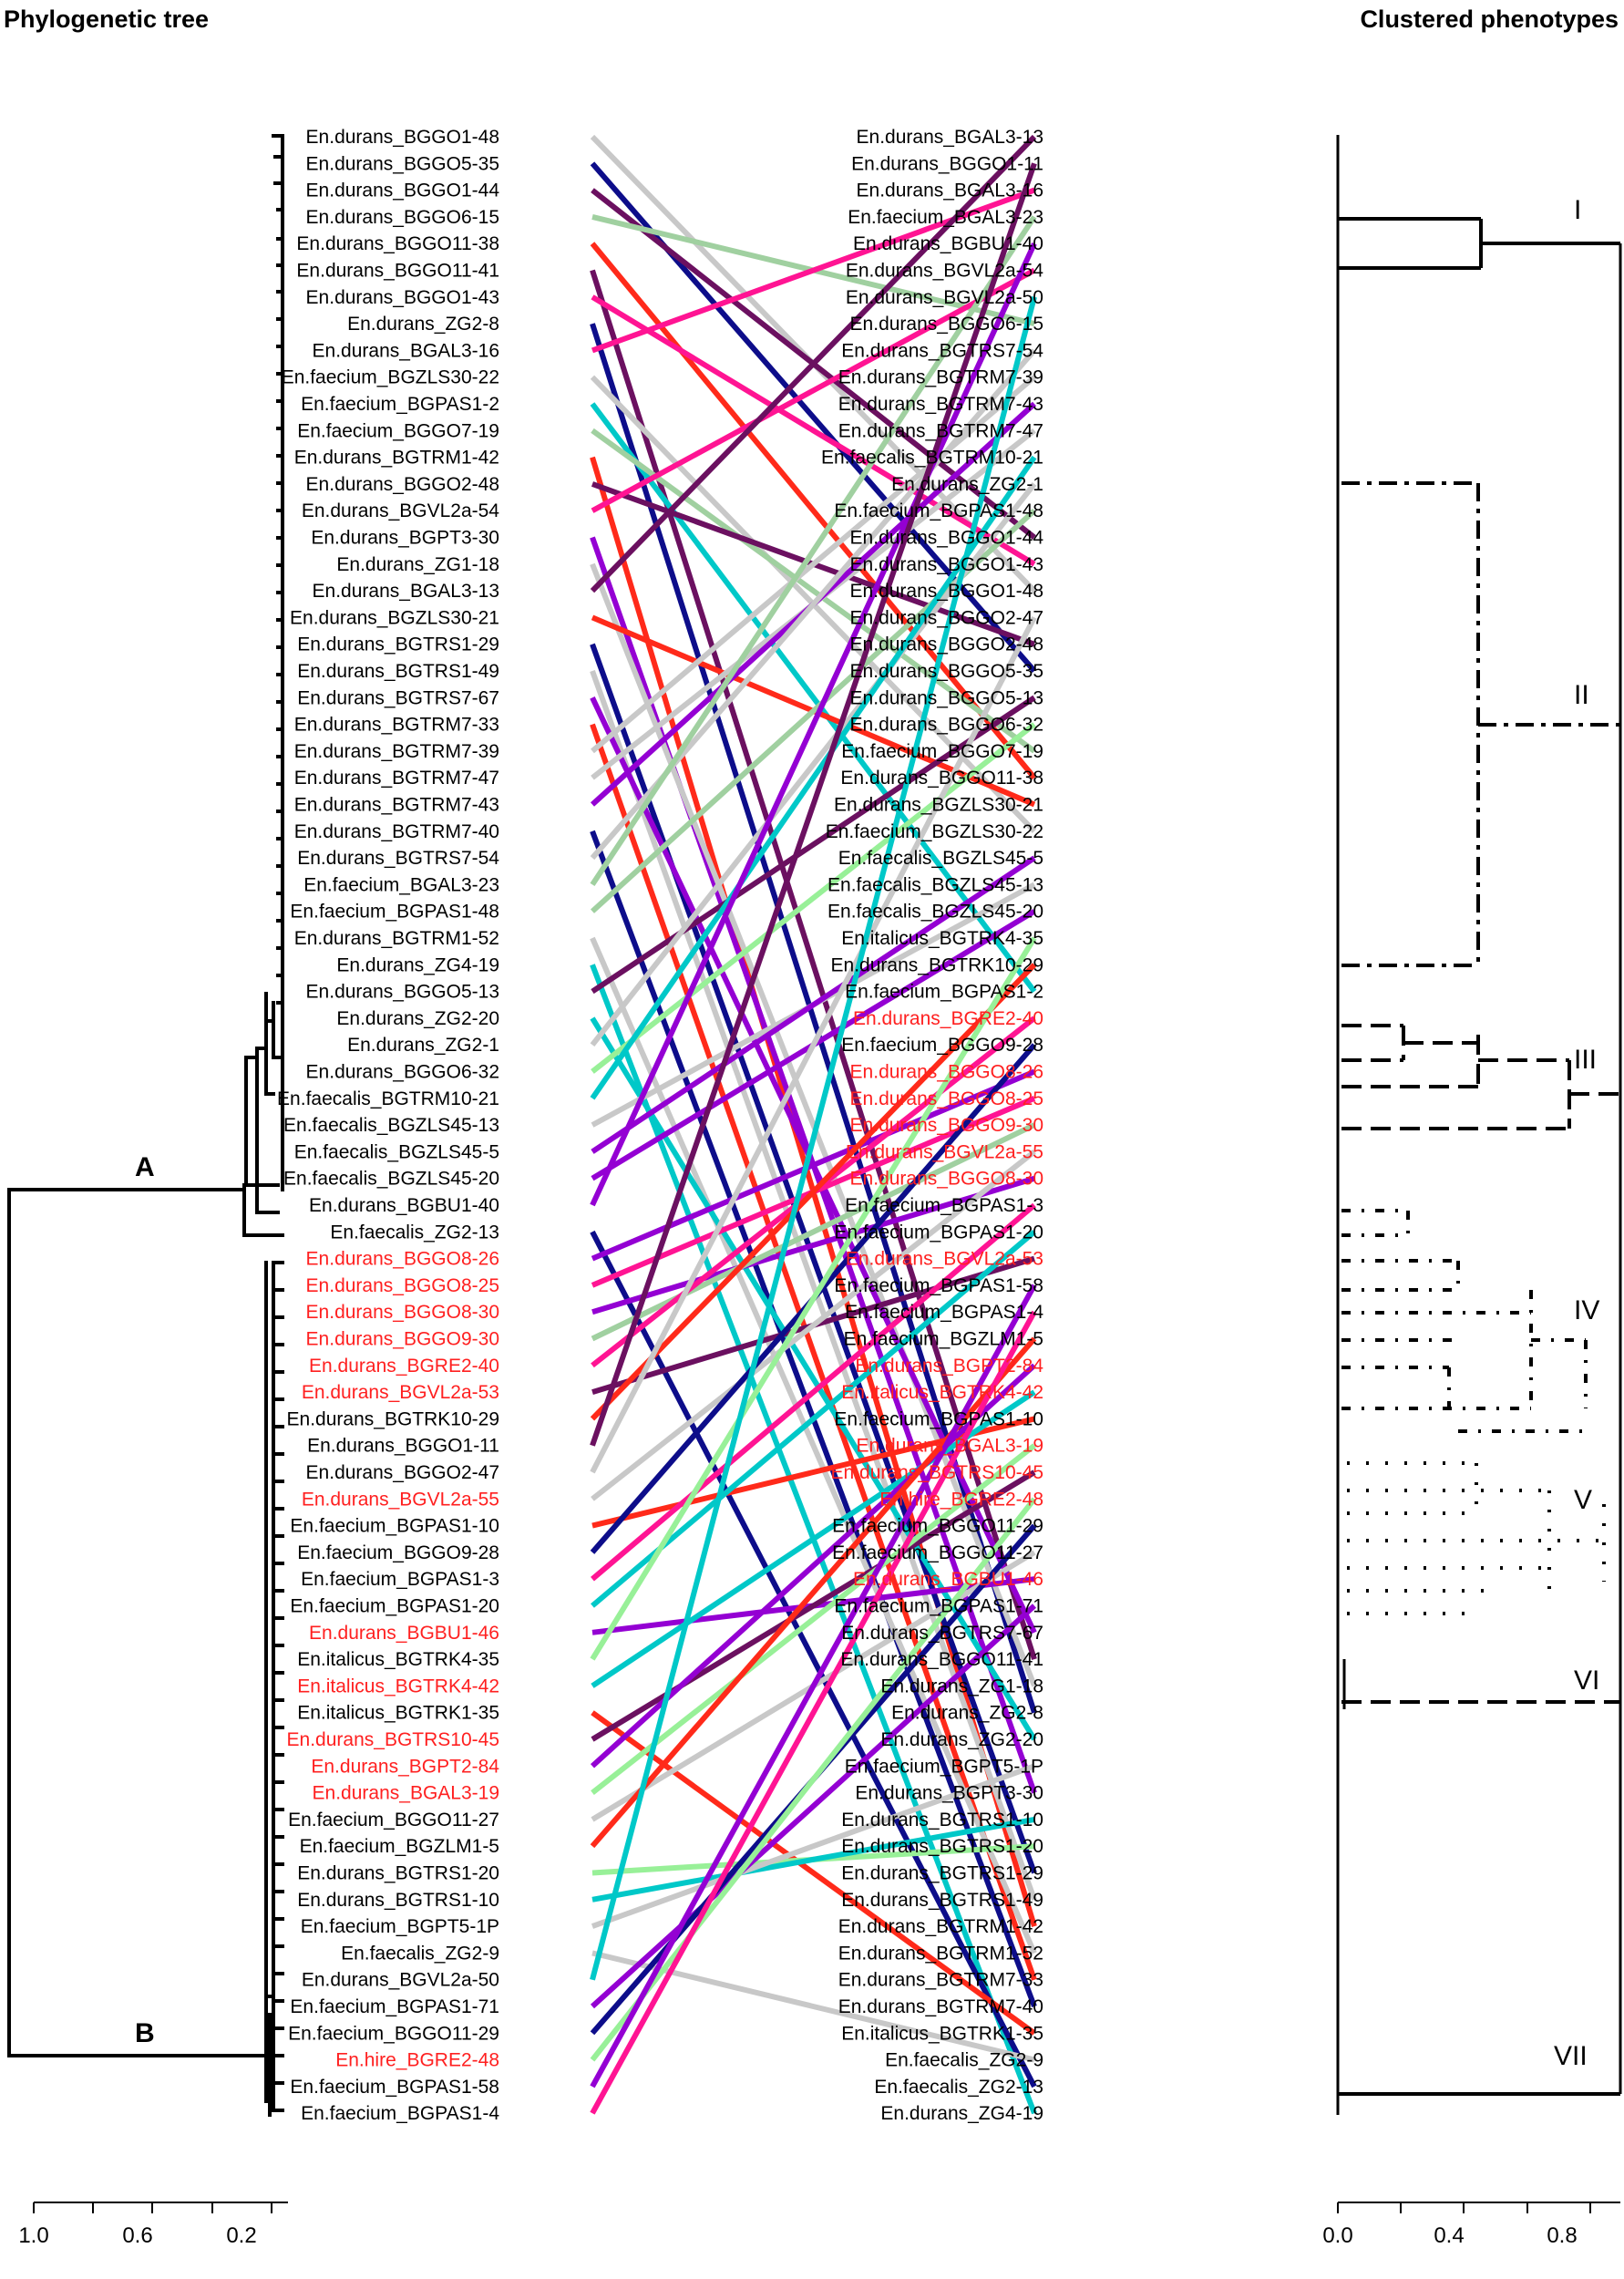 The width and height of the screenshot is (1624, 2279). What do you see at coordinates (937, 1552) in the screenshot?
I see `right-leaf-label-54: En.faecium_BGGO11-27` at bounding box center [937, 1552].